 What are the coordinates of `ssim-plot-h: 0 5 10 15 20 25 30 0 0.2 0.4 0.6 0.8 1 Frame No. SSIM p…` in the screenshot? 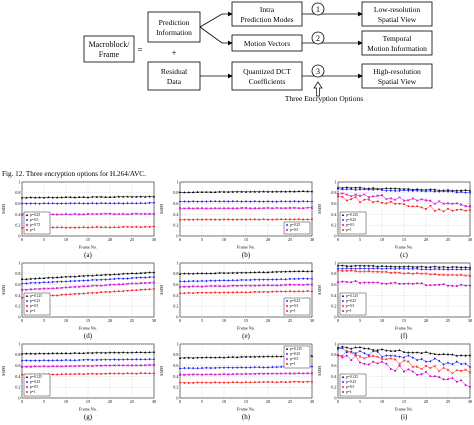 It's located at (236, 376).